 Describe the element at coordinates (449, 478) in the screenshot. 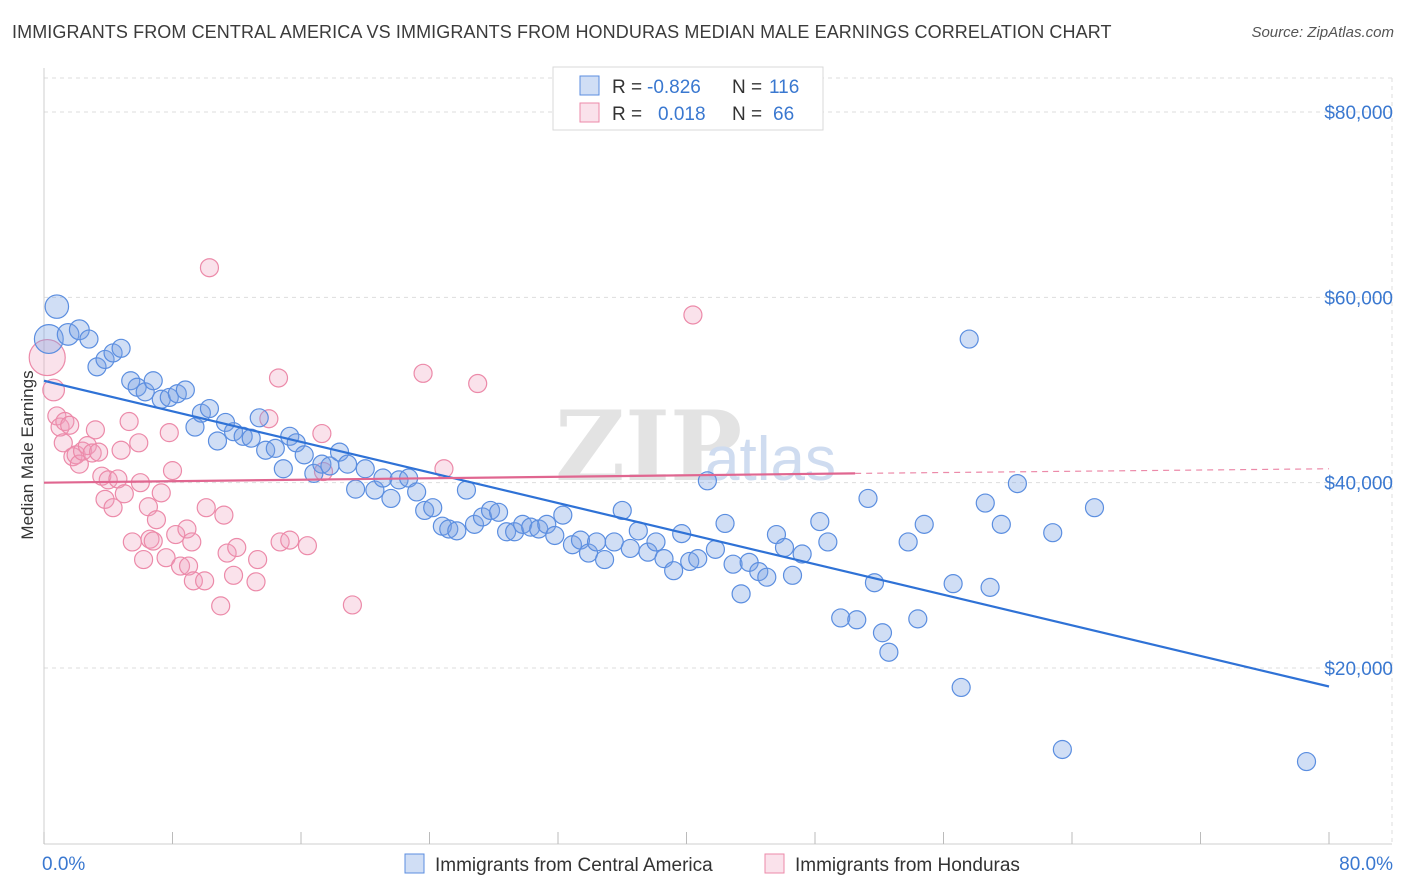

I see `trend-line-honduras` at that location.